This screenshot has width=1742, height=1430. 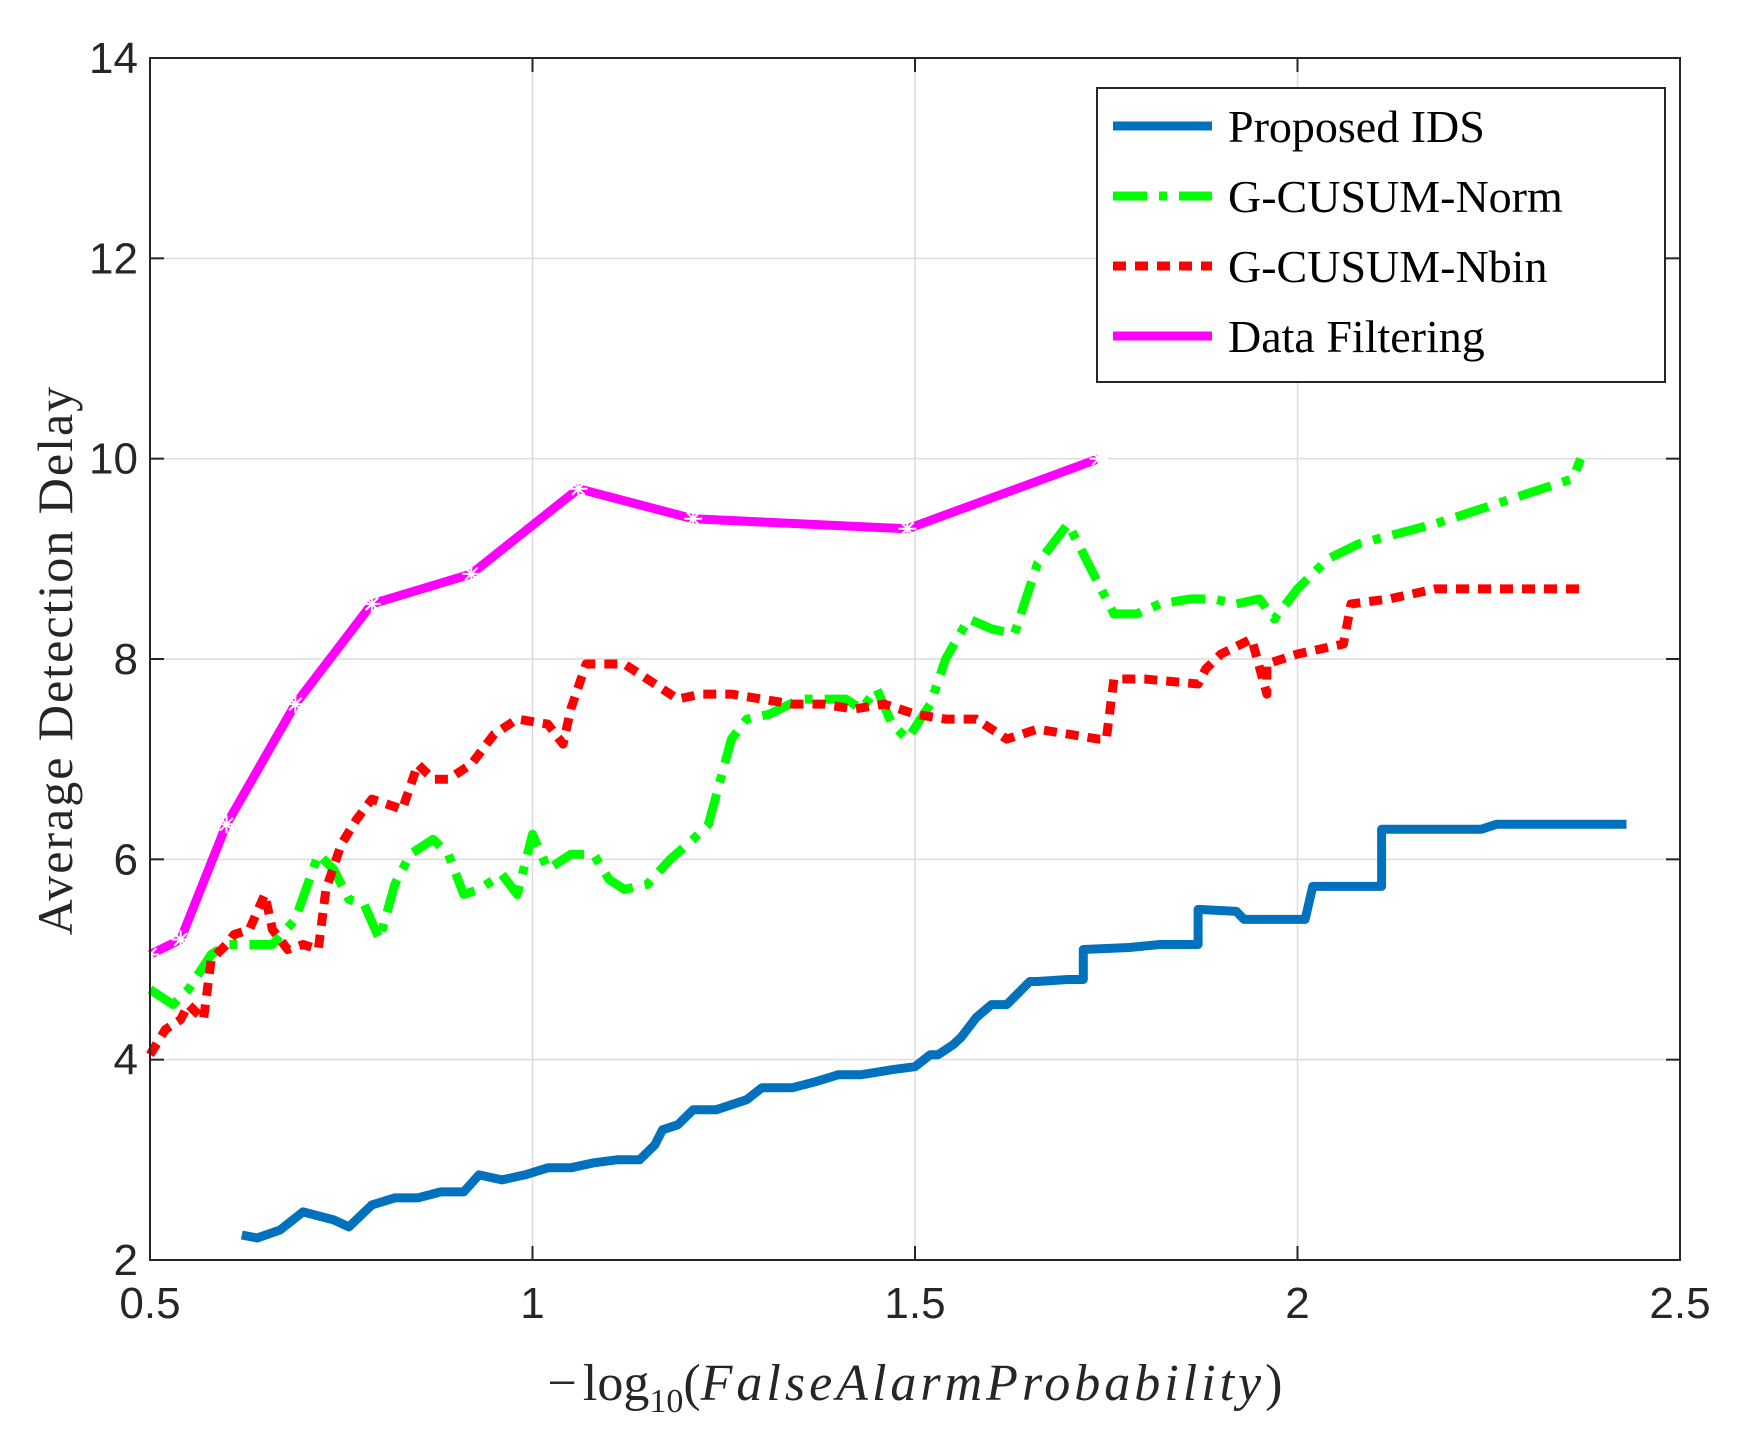 I want to click on x-tick-label: 1.5, so click(x=914, y=1303).